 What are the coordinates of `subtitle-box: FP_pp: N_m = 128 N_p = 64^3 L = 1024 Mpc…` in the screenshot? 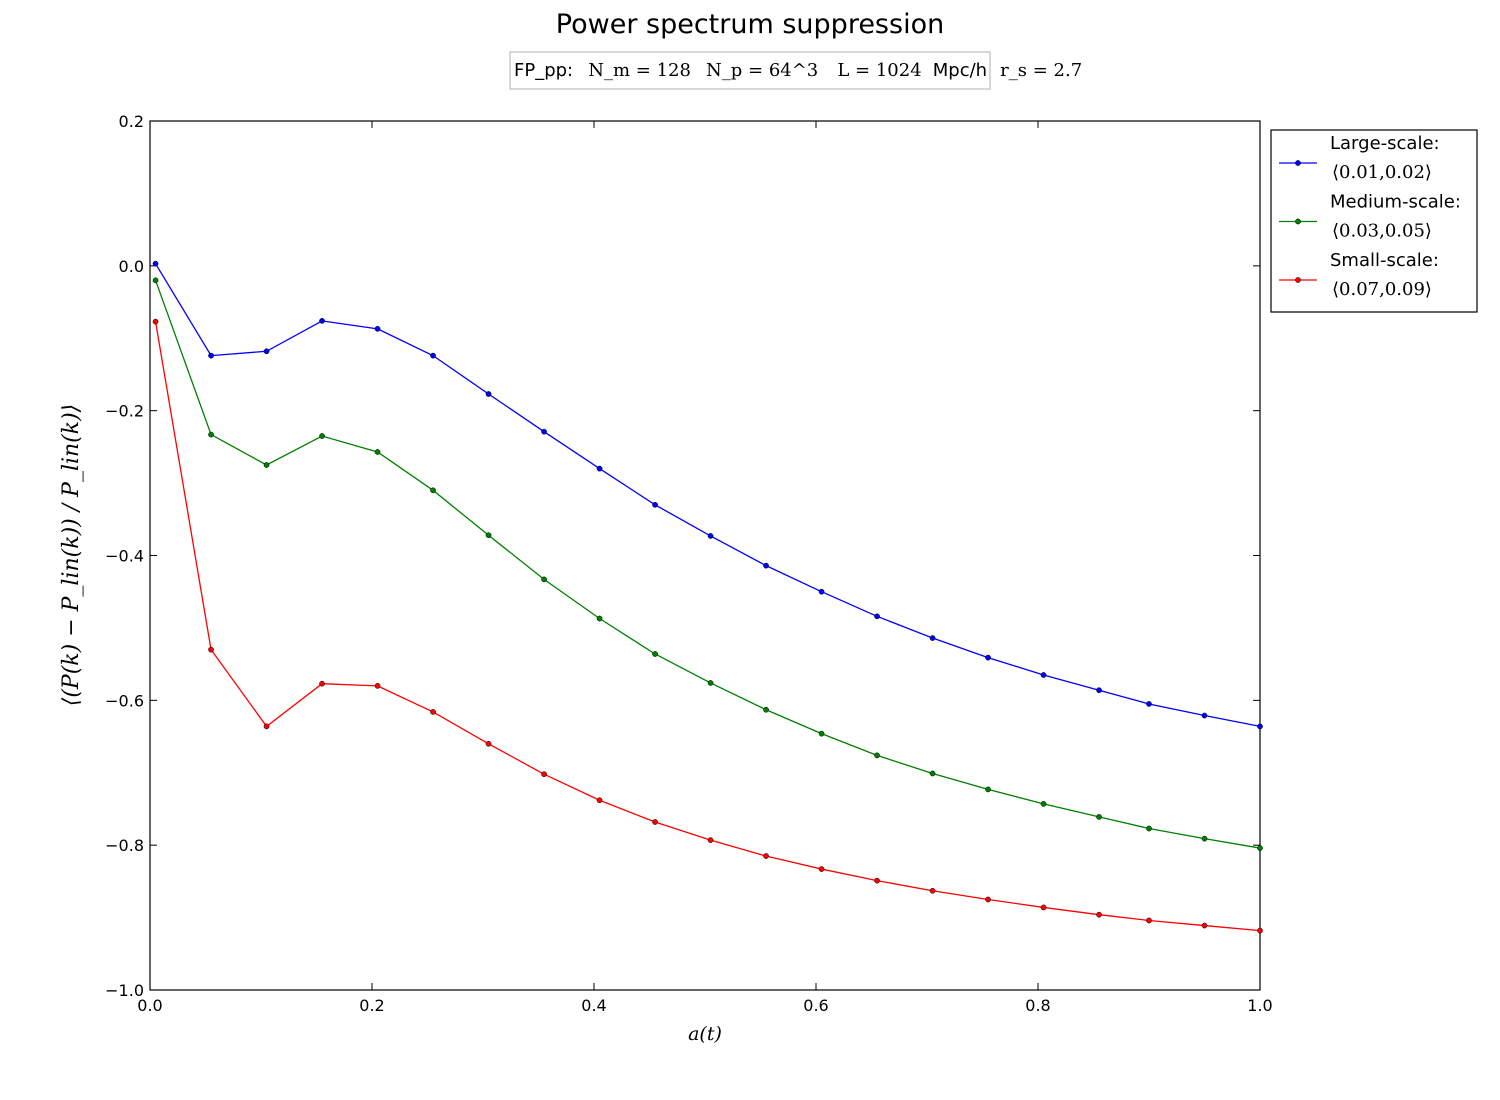 It's located at (795, 70).